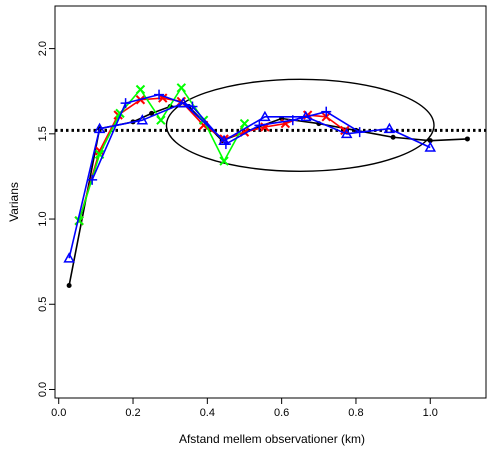 The image size is (490, 458). I want to click on y-tick-label: 1.5, so click(43, 133).